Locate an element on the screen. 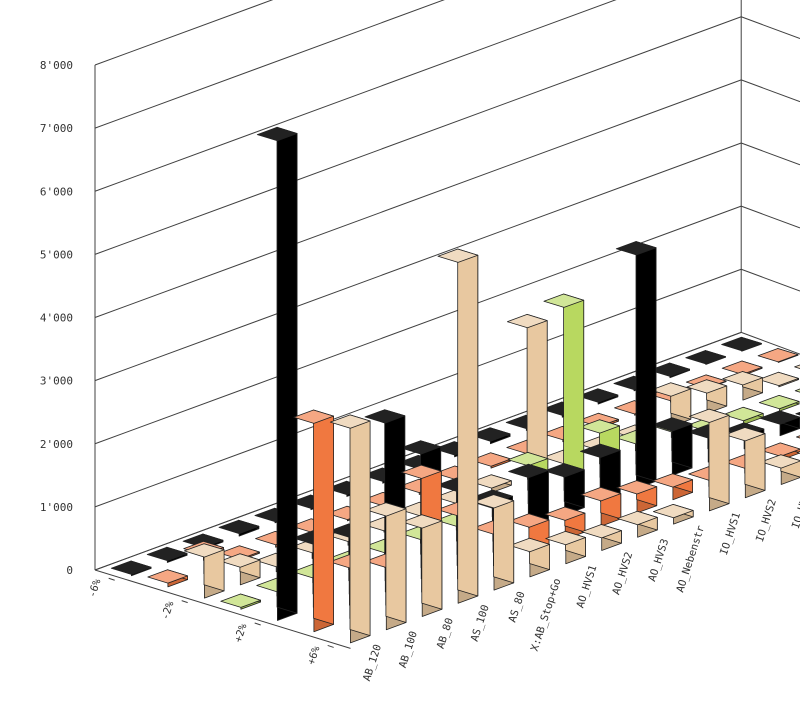 The width and height of the screenshot is (800, 717). y-tick-label: 3'000 is located at coordinates (56, 381).